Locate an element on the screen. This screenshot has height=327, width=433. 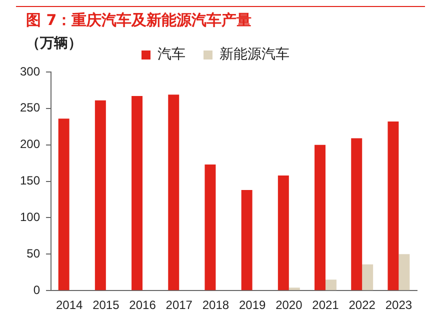
x-tick-label: 2023 is located at coordinates (398, 305).